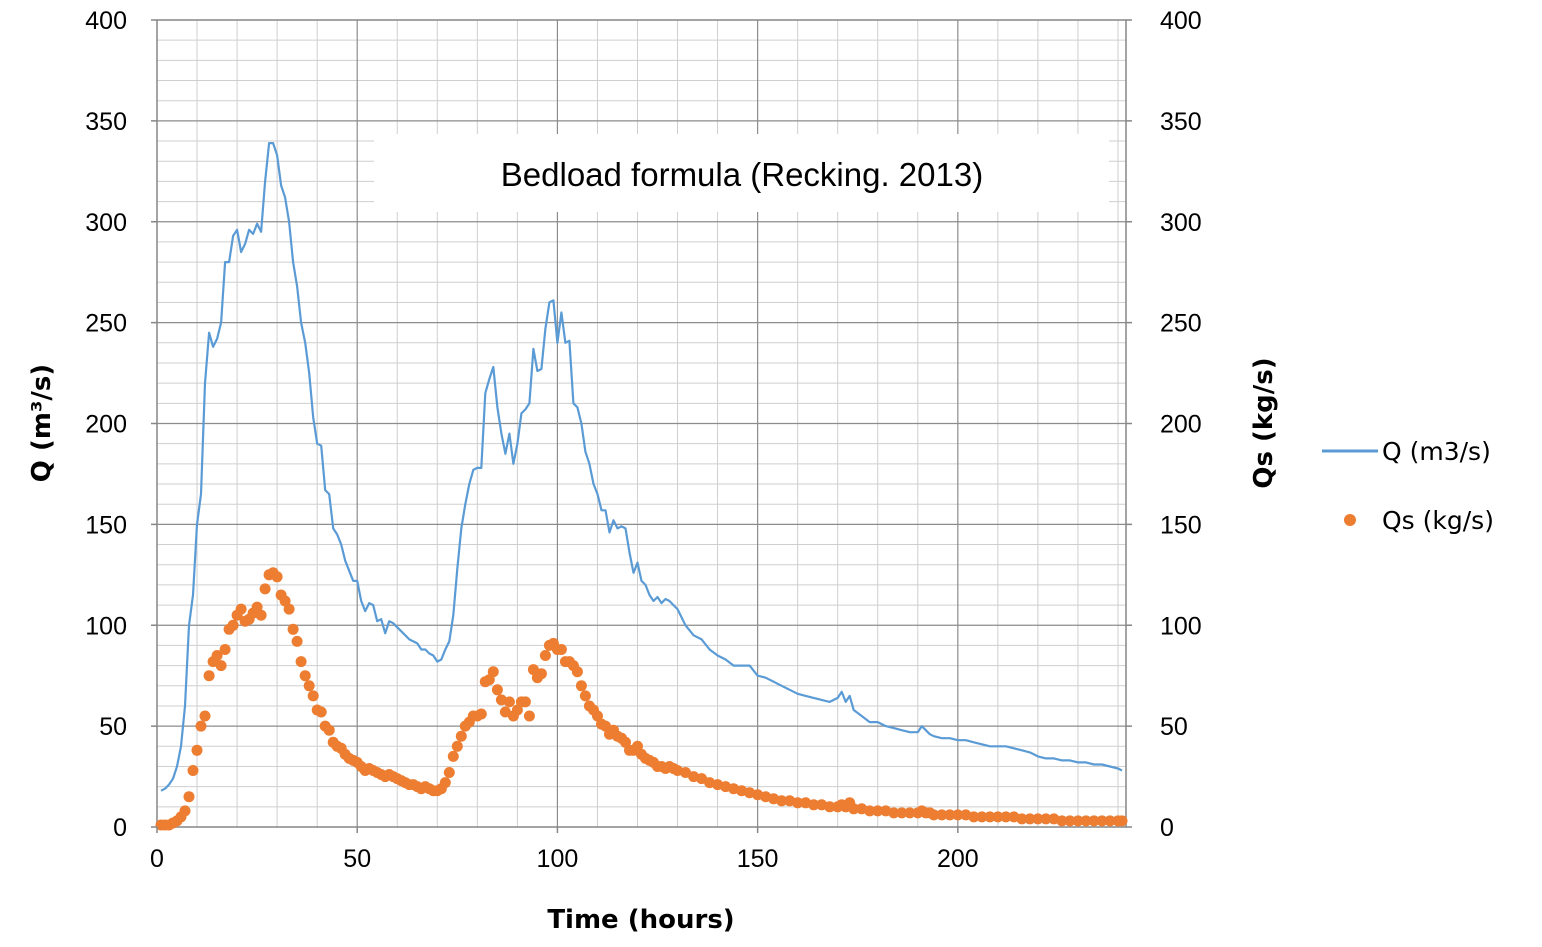 The image size is (1542, 947). I want to click on y-right-tick-label: 100, so click(1181, 626).